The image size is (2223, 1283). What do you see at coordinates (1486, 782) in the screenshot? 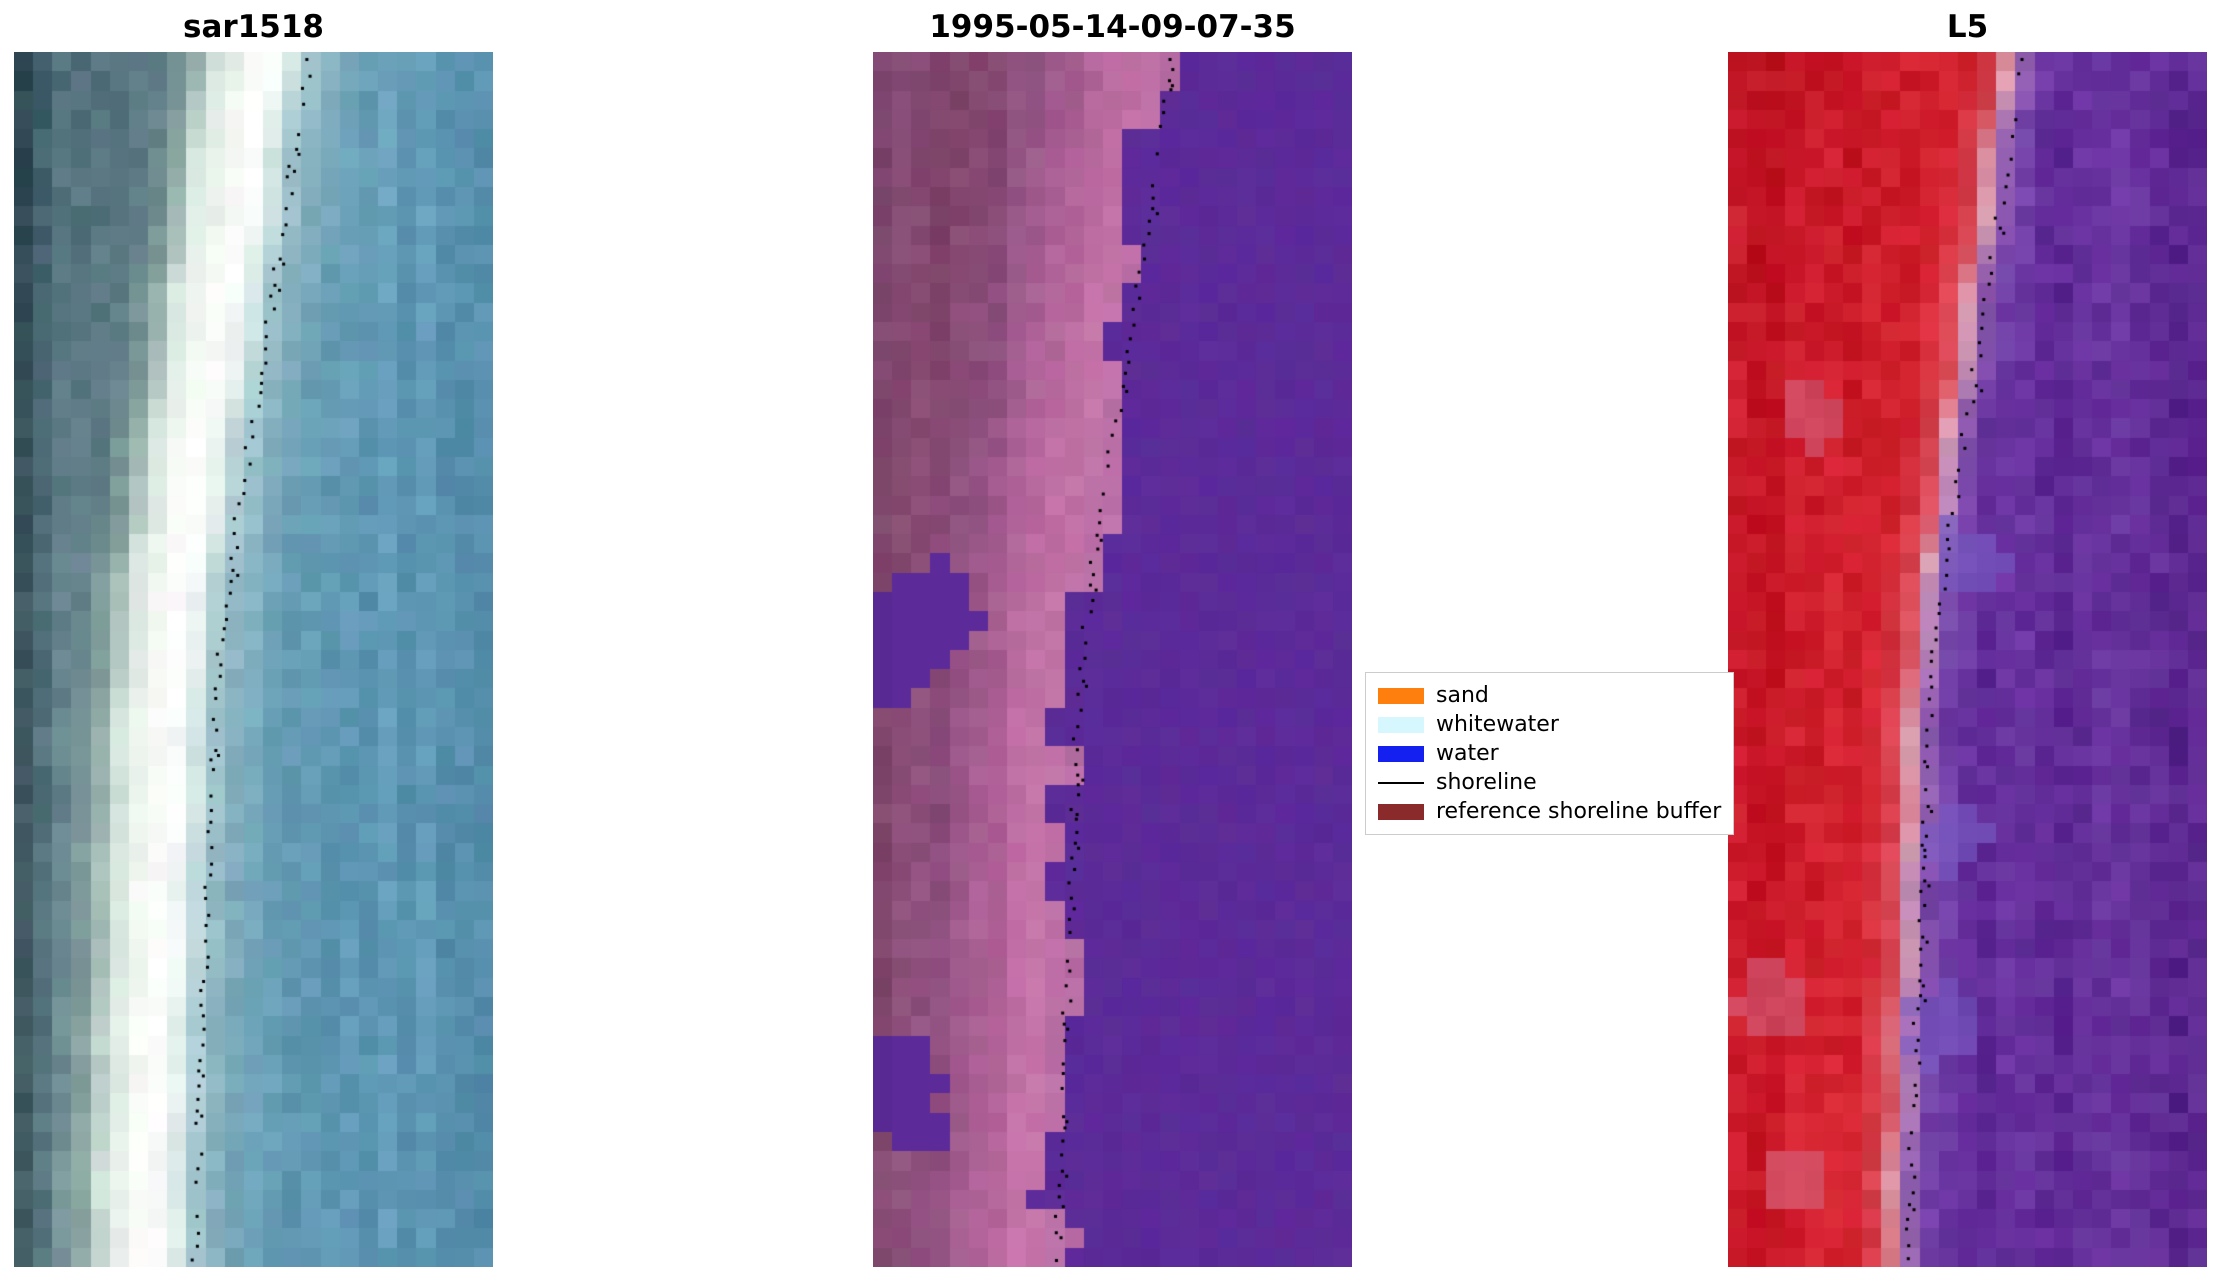
I see `legend-label-shoreline: shoreline` at bounding box center [1486, 782].